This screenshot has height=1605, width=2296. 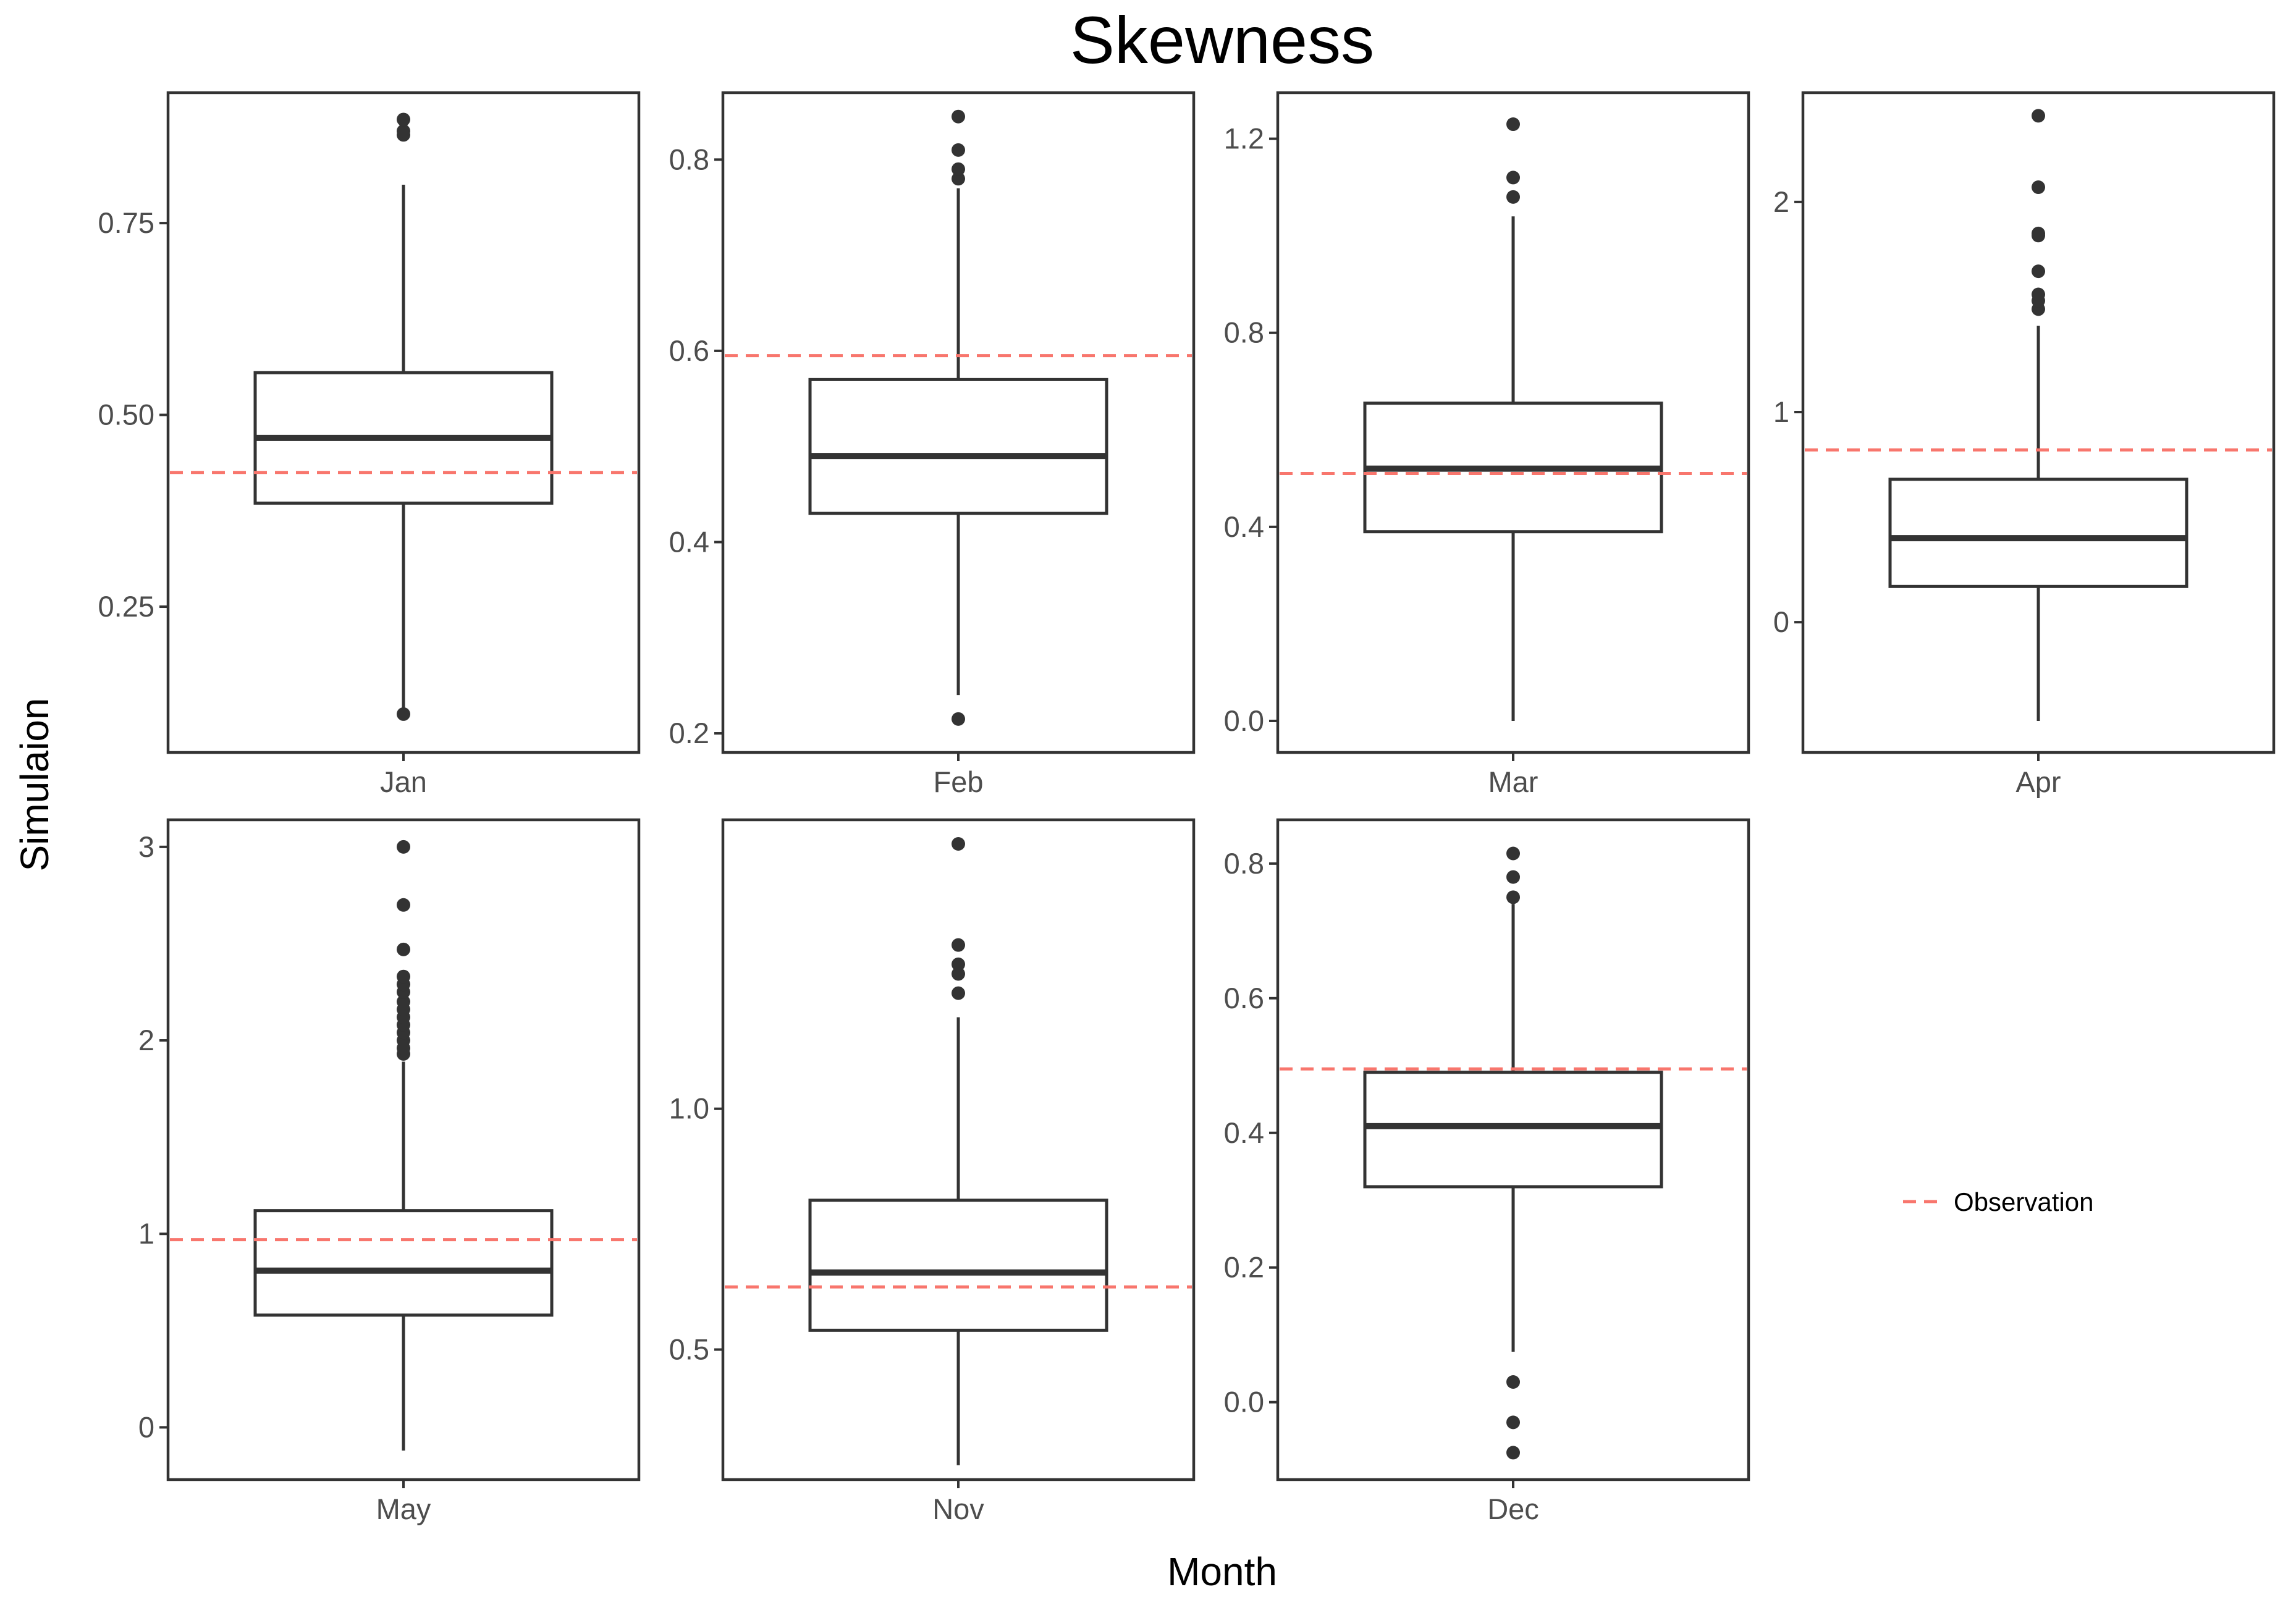 What do you see at coordinates (403, 782) in the screenshot?
I see `x-tick-label-jan: Jan` at bounding box center [403, 782].